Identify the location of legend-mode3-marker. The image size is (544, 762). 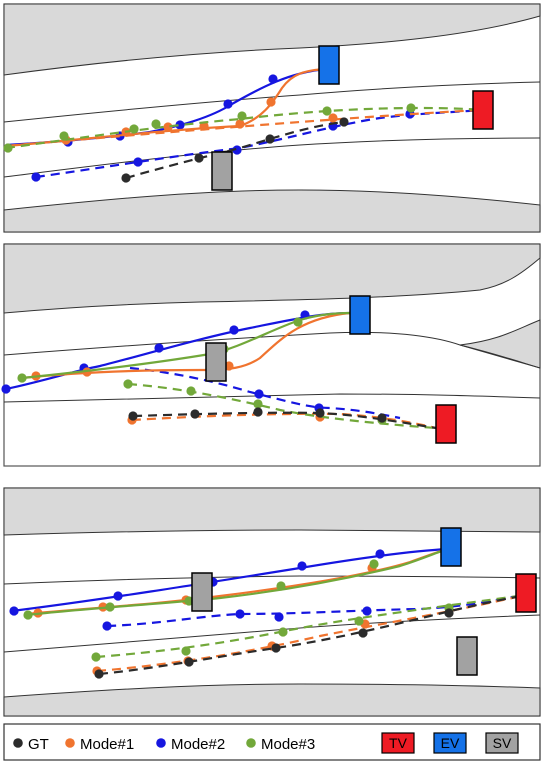
(251, 743).